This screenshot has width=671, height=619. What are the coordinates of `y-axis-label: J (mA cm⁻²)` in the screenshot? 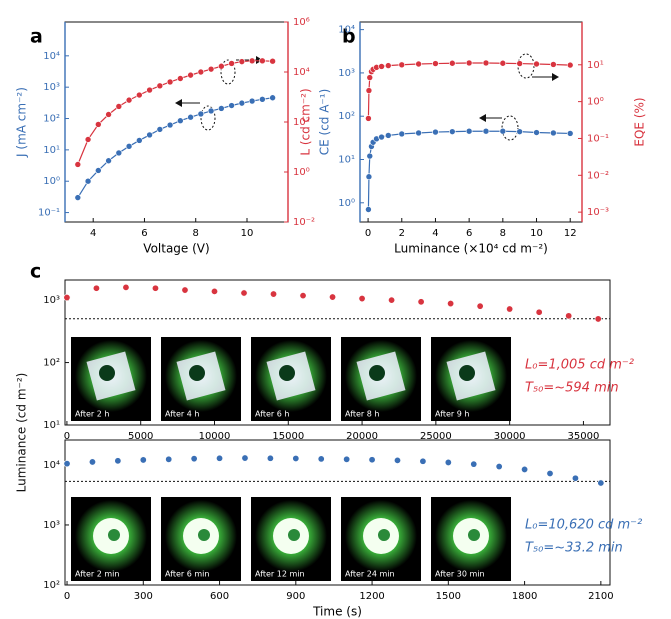 It's located at (22, 122).